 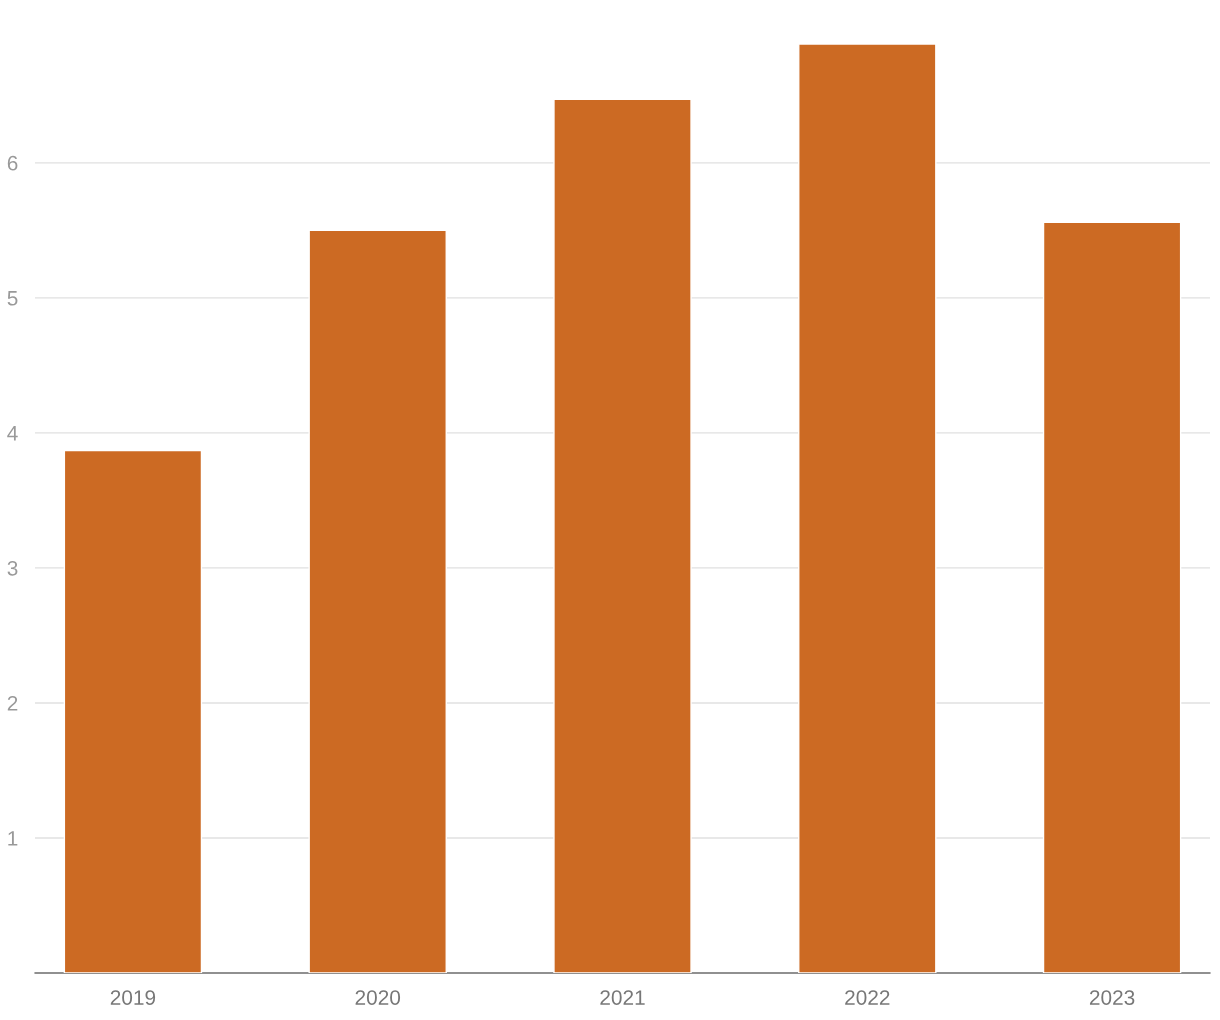 What do you see at coordinates (867, 997) in the screenshot?
I see `x-tick-label: 2022` at bounding box center [867, 997].